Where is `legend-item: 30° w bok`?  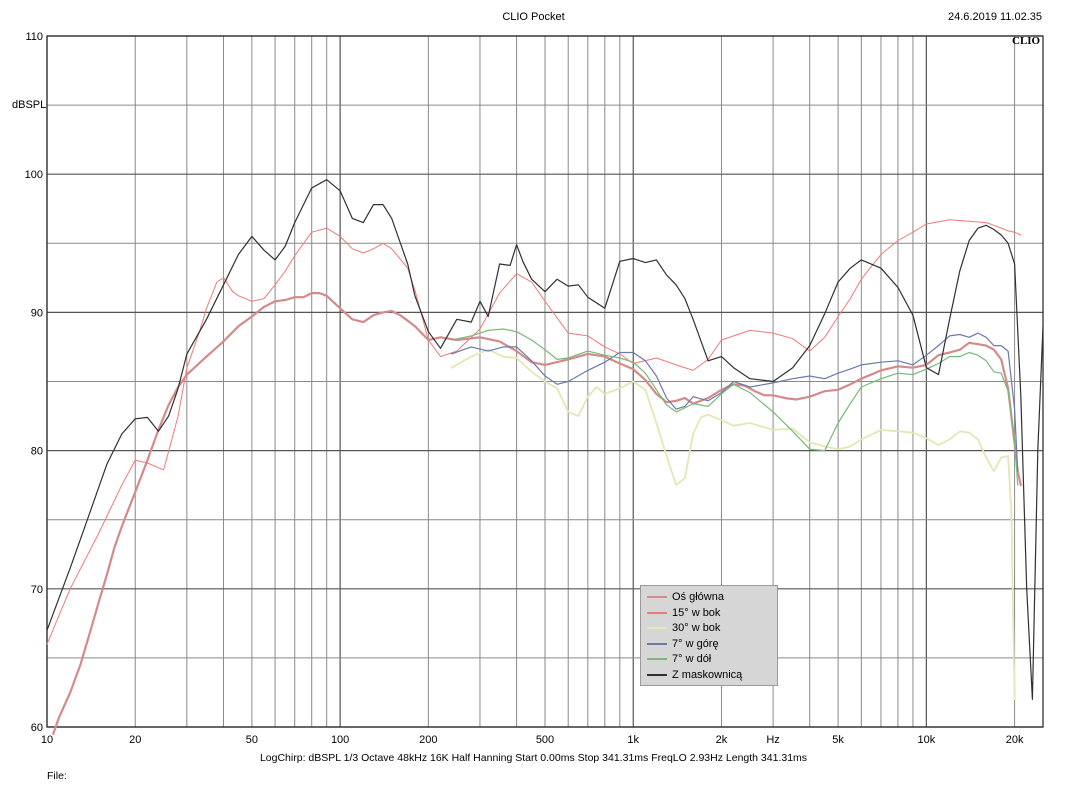
legend-item: 30° w bok is located at coordinates (683, 628).